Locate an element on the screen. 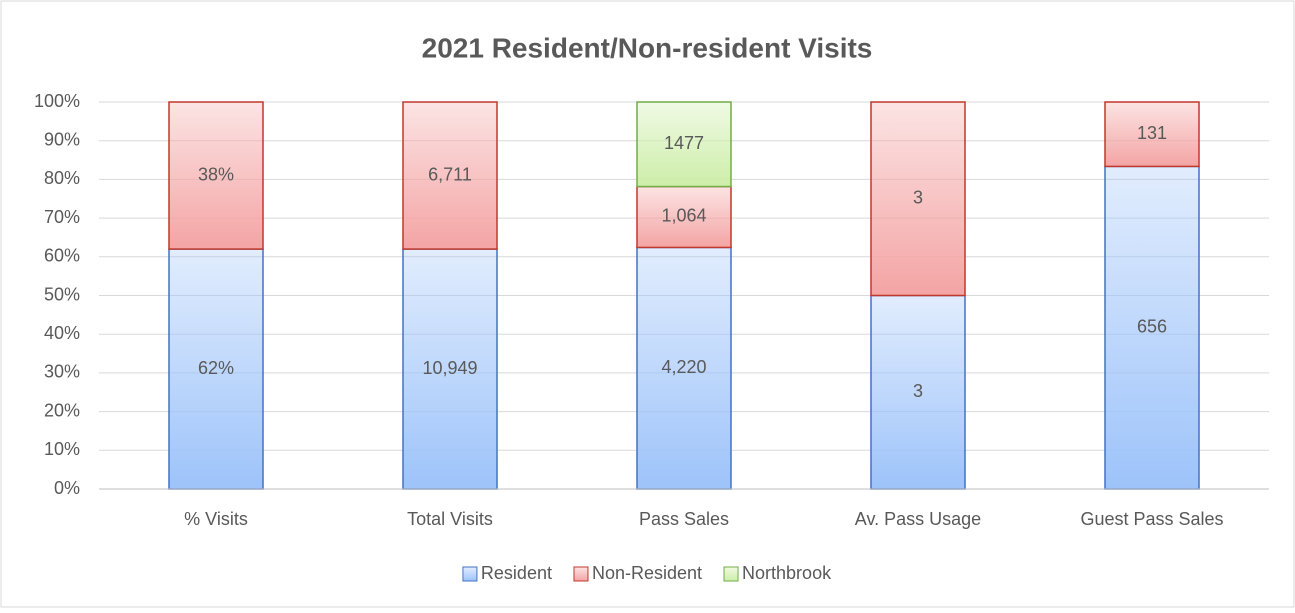  x-tick-label: Total Visits is located at coordinates (450, 519).